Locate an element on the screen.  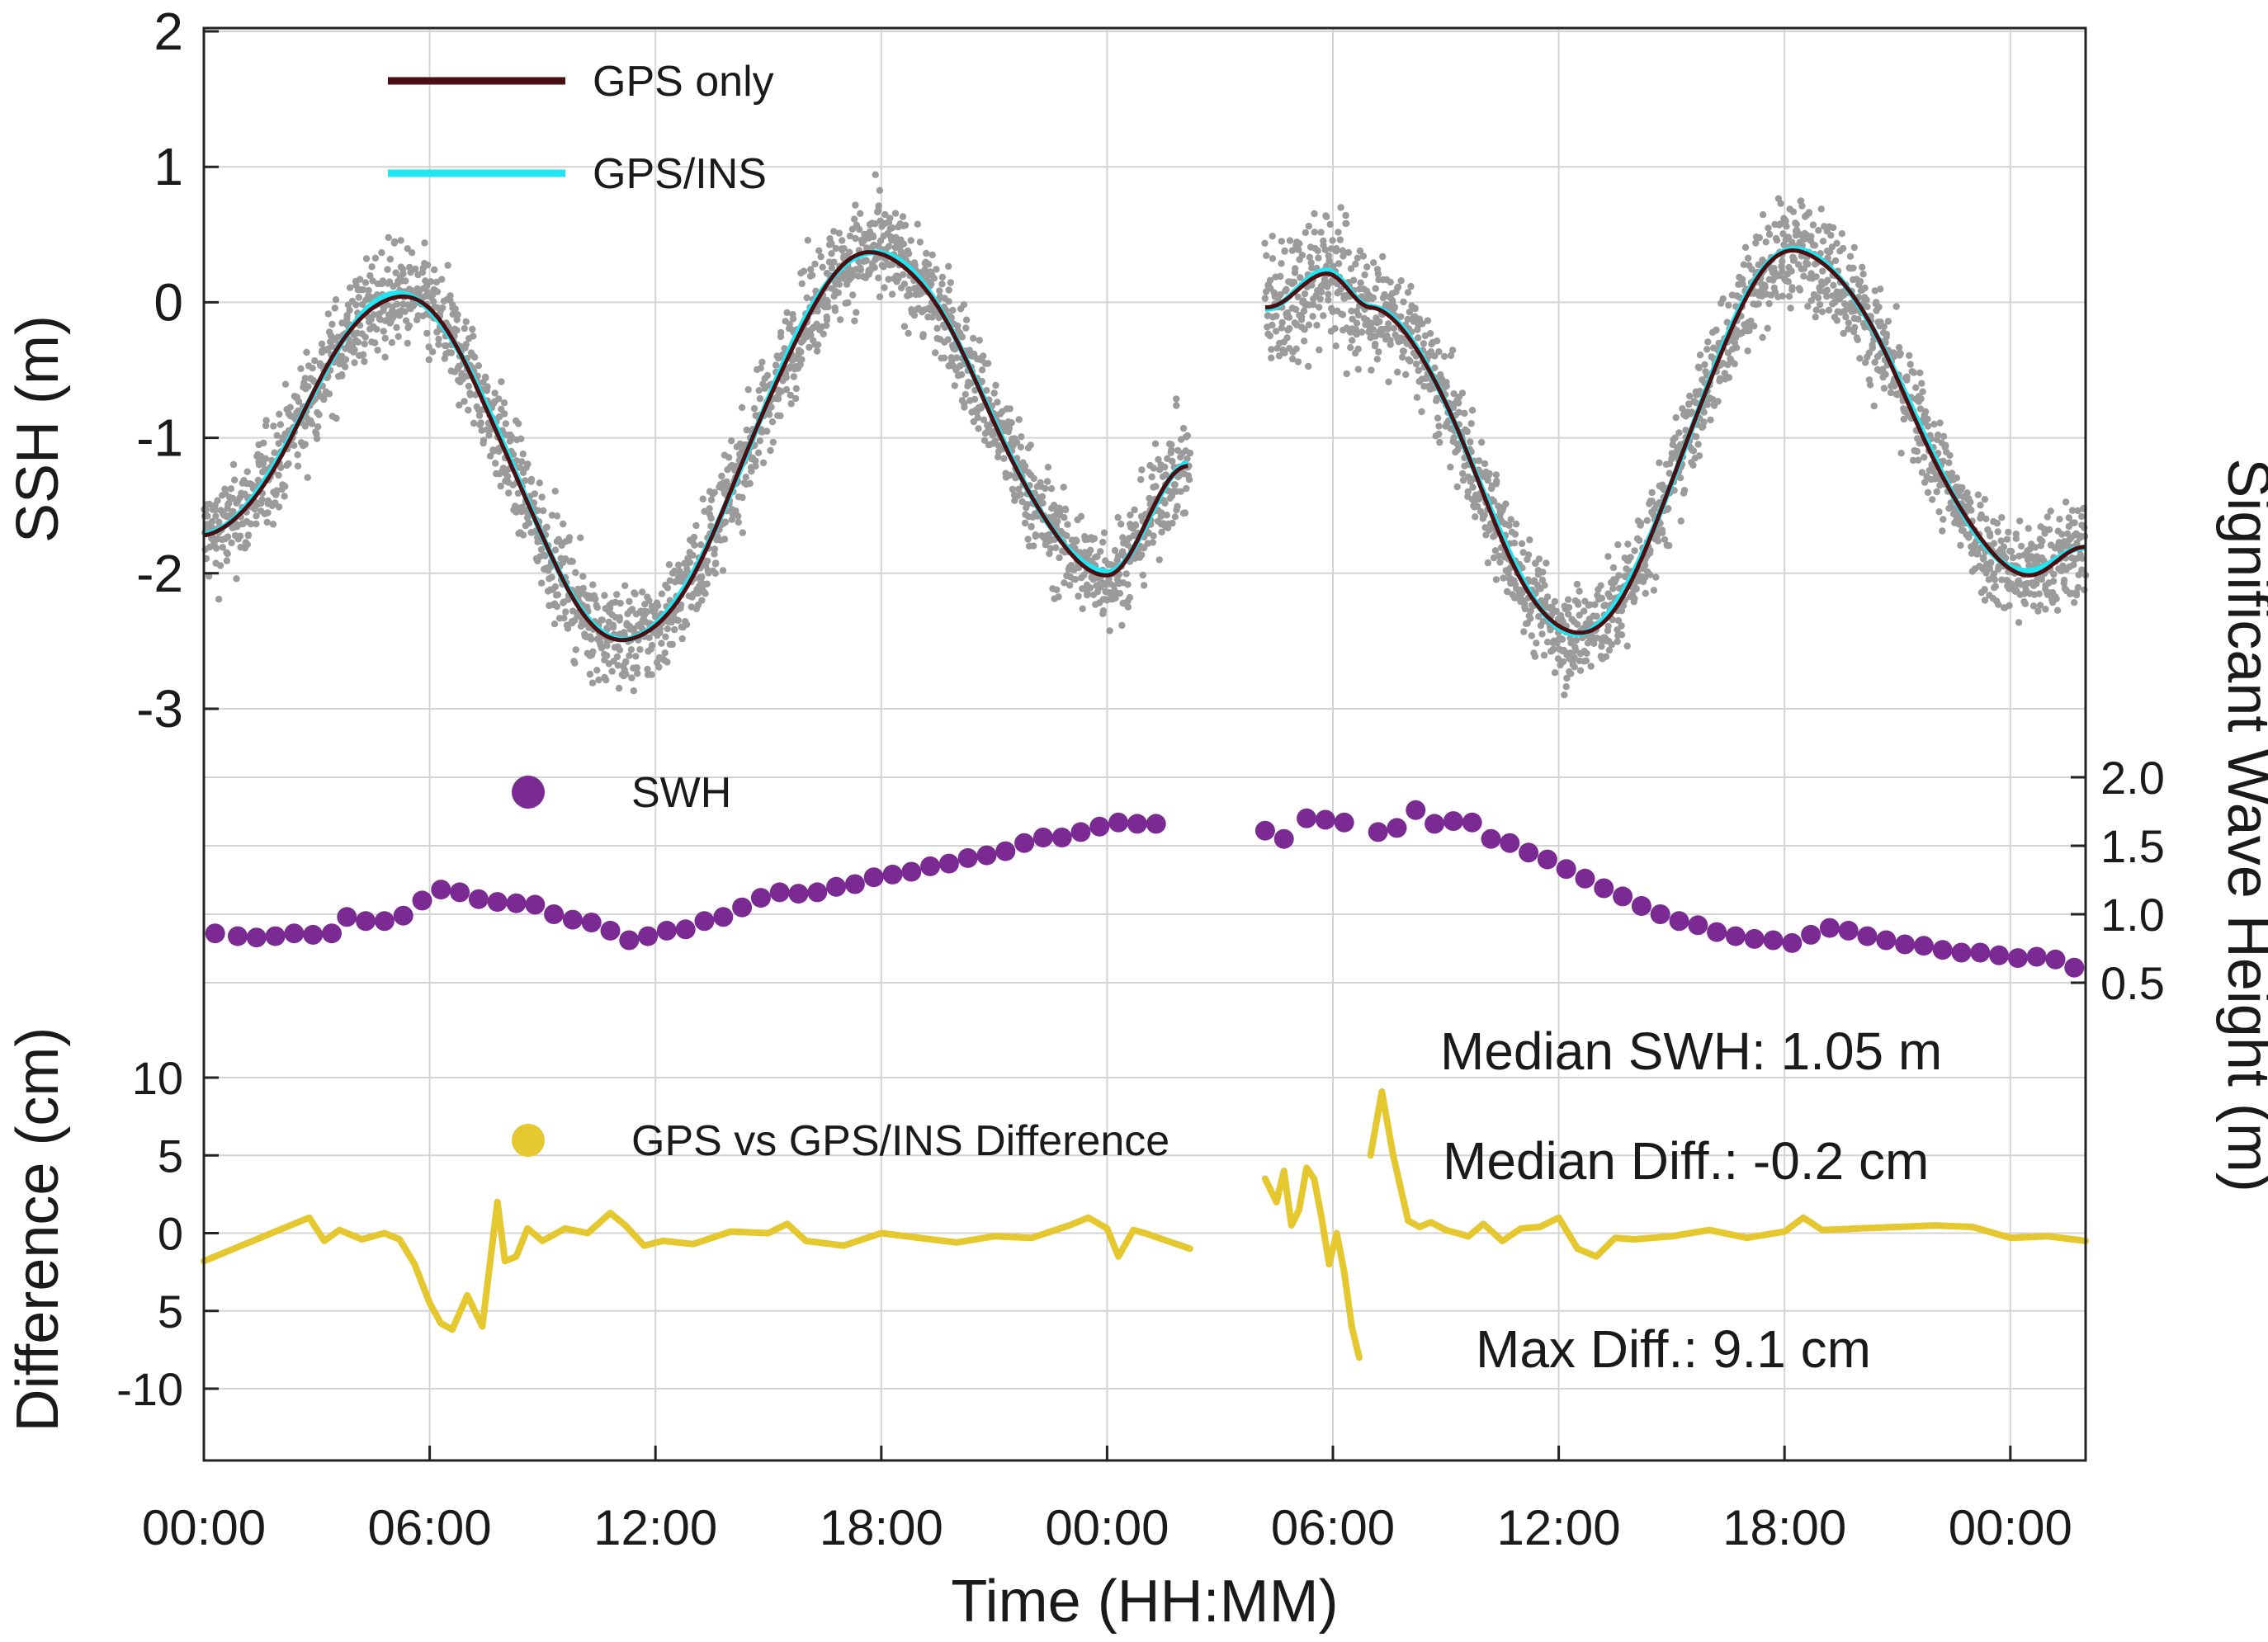
legend-gps-only-label: GPS only is located at coordinates (683, 82).